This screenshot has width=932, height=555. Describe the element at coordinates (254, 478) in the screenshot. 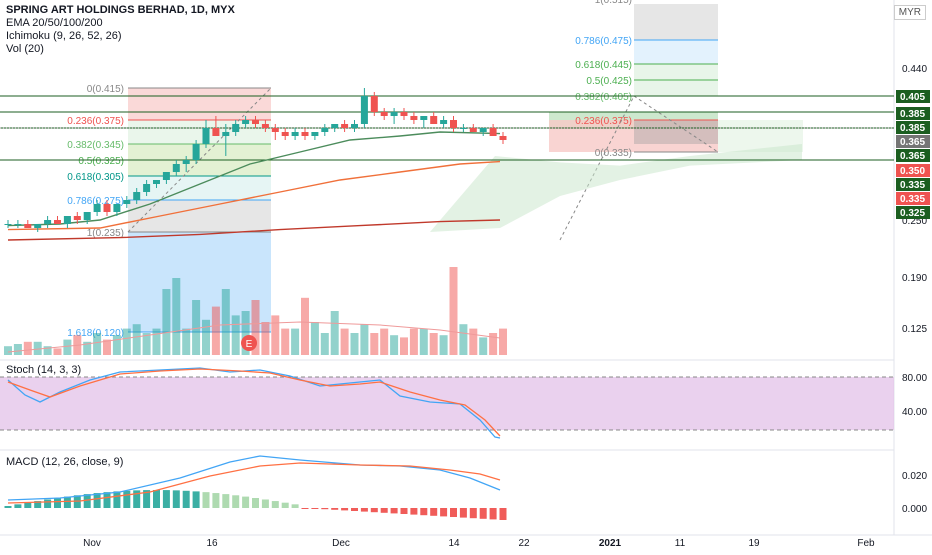

I see `macd-line` at that location.